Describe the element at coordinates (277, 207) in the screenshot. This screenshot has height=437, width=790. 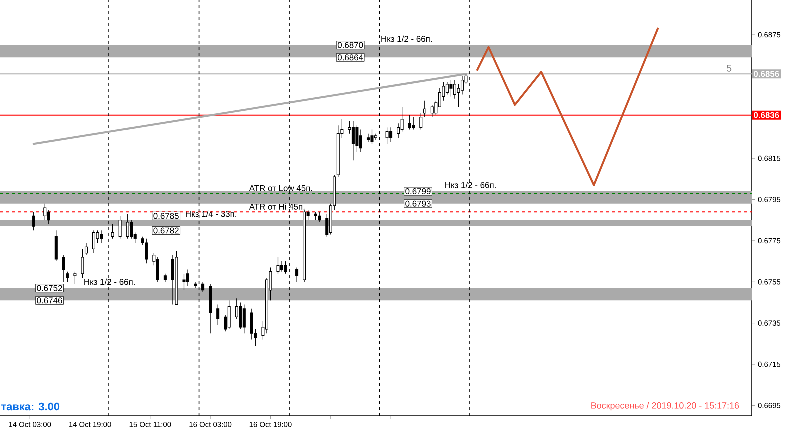
I see `ref-line-label: ATR от Hi 45п.` at that location.